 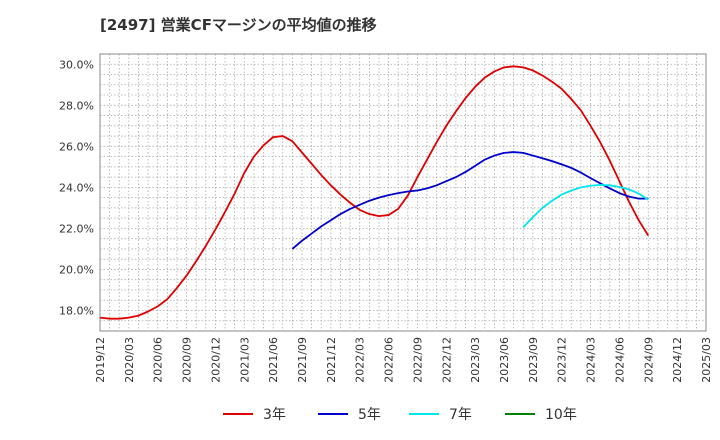 I want to click on y-tick-label: 30.0%, so click(x=76, y=64).